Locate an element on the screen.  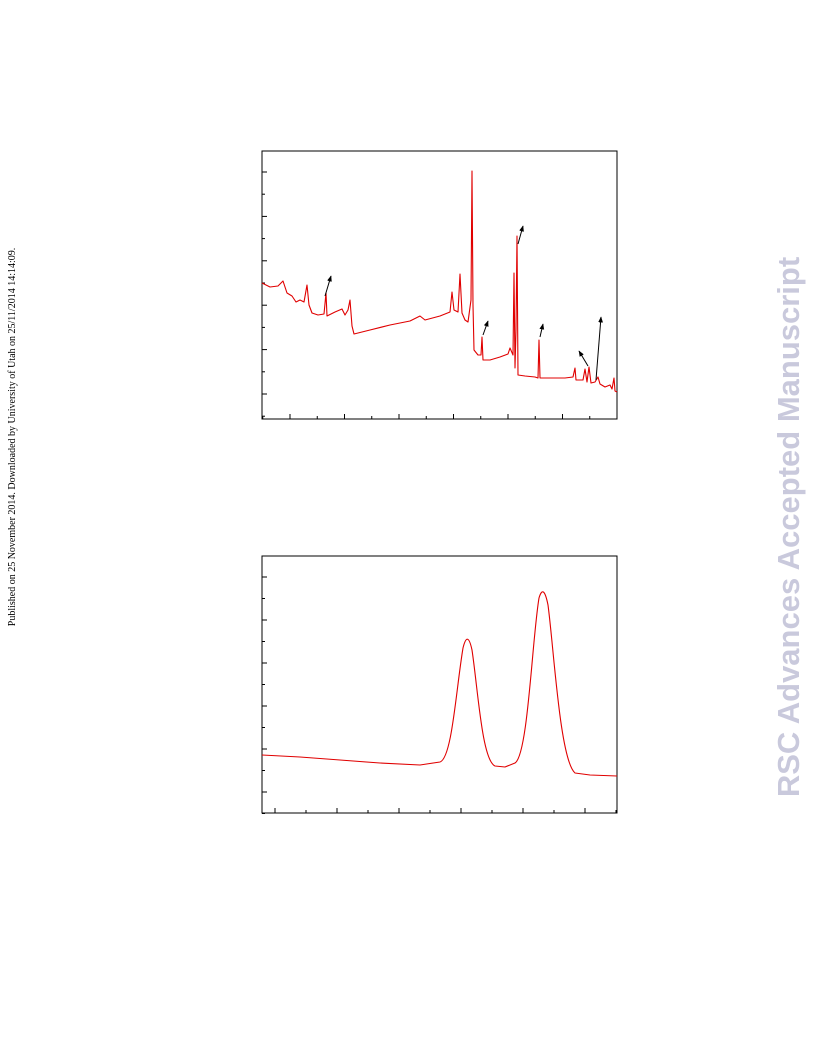
figure-top is located at coordinates (439, 285).